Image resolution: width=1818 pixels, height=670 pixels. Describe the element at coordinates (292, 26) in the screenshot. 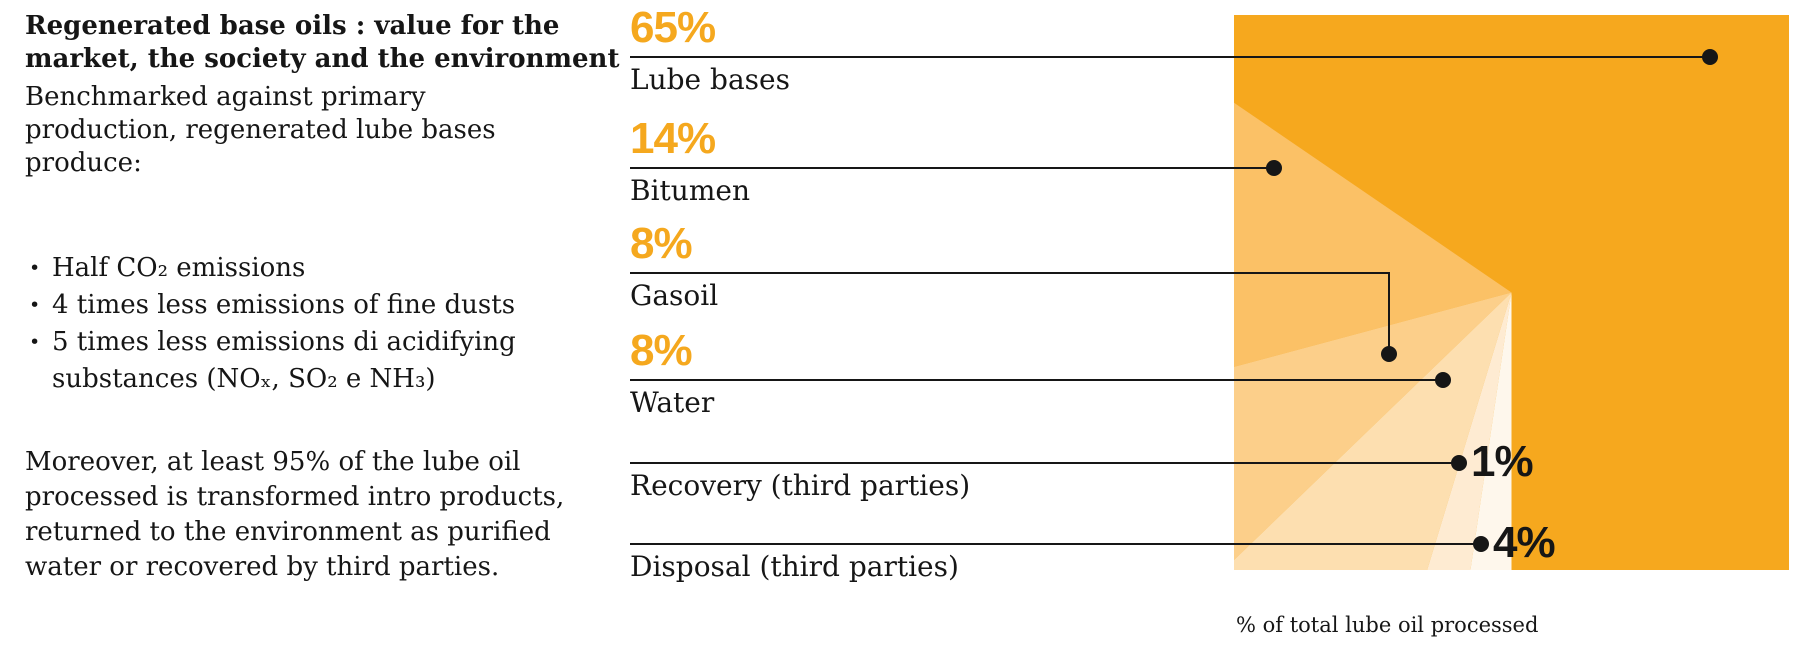

I see `page-title-line: Regenerated base oils : value for the` at that location.